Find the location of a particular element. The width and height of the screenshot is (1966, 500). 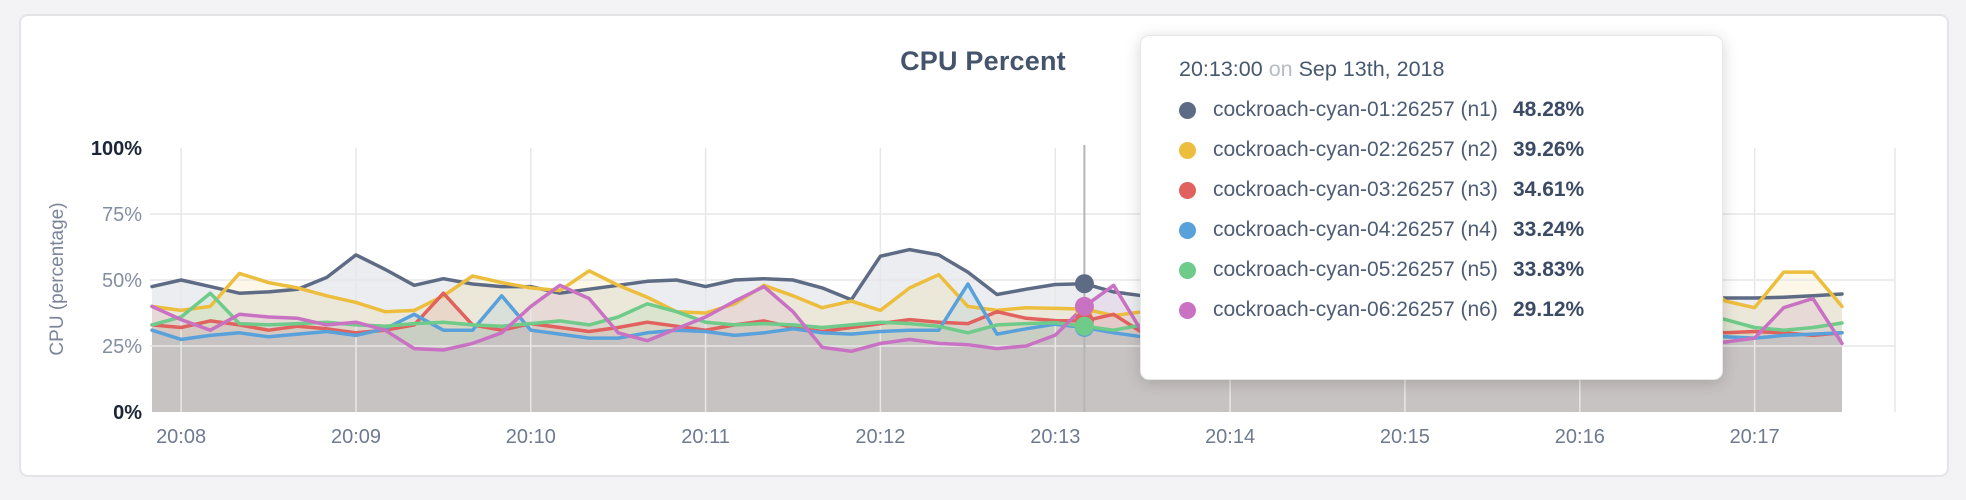

tooltip-series-value: 39.26% is located at coordinates (1549, 149).